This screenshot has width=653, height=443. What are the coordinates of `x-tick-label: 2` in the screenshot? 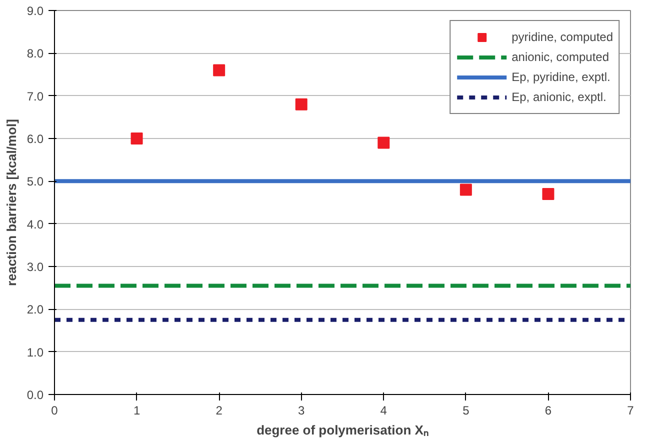 It's located at (219, 411).